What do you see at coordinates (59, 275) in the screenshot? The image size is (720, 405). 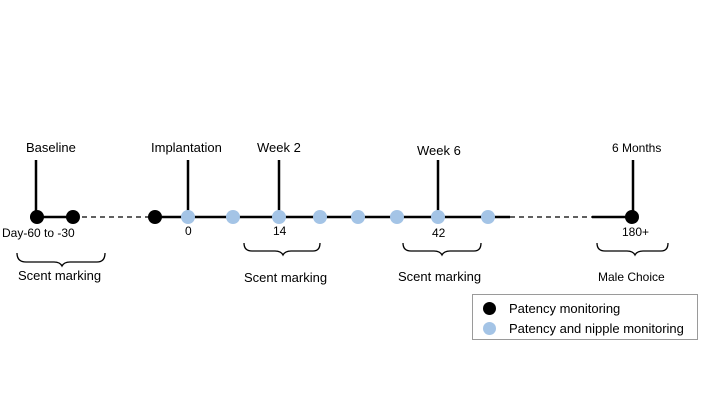 I see `scent-marking-label-1: Scent marking` at bounding box center [59, 275].